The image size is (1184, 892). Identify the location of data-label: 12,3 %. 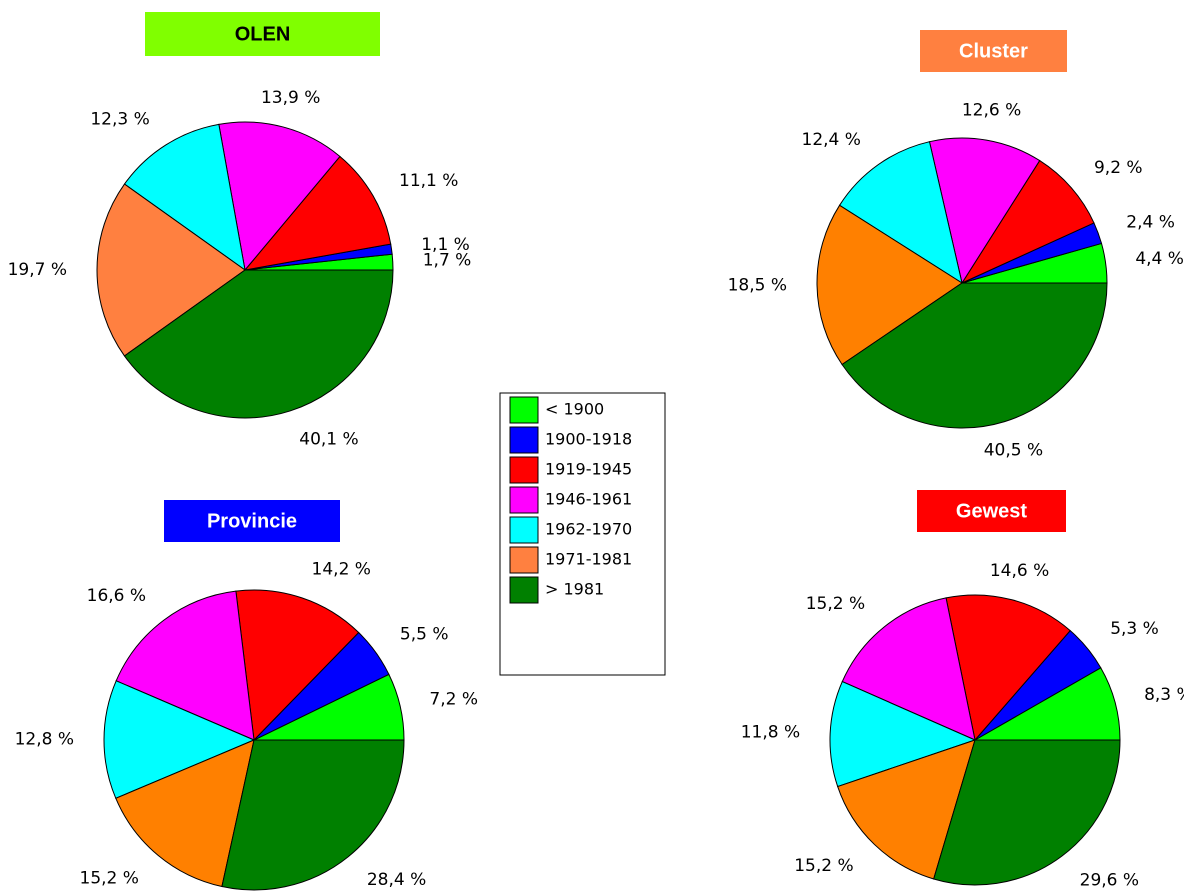
(119, 120).